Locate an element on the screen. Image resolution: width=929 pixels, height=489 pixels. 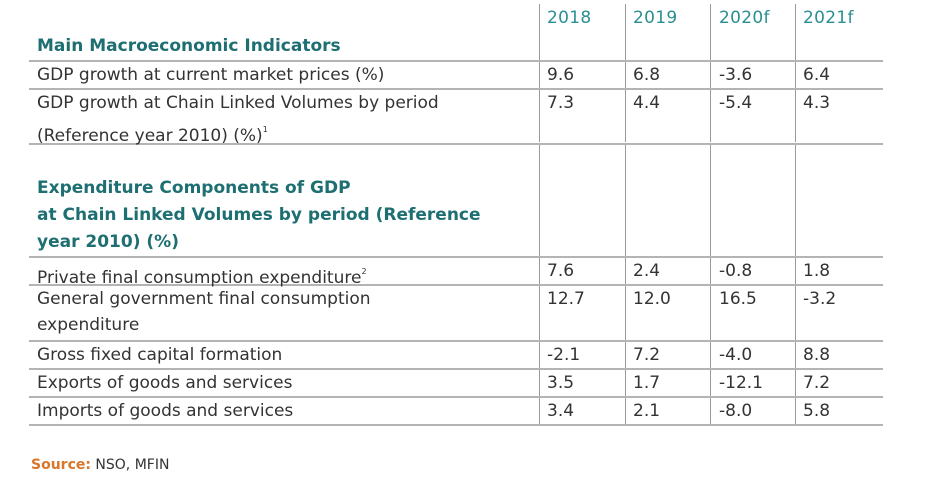
cell-value: 3.5 is located at coordinates (561, 383).